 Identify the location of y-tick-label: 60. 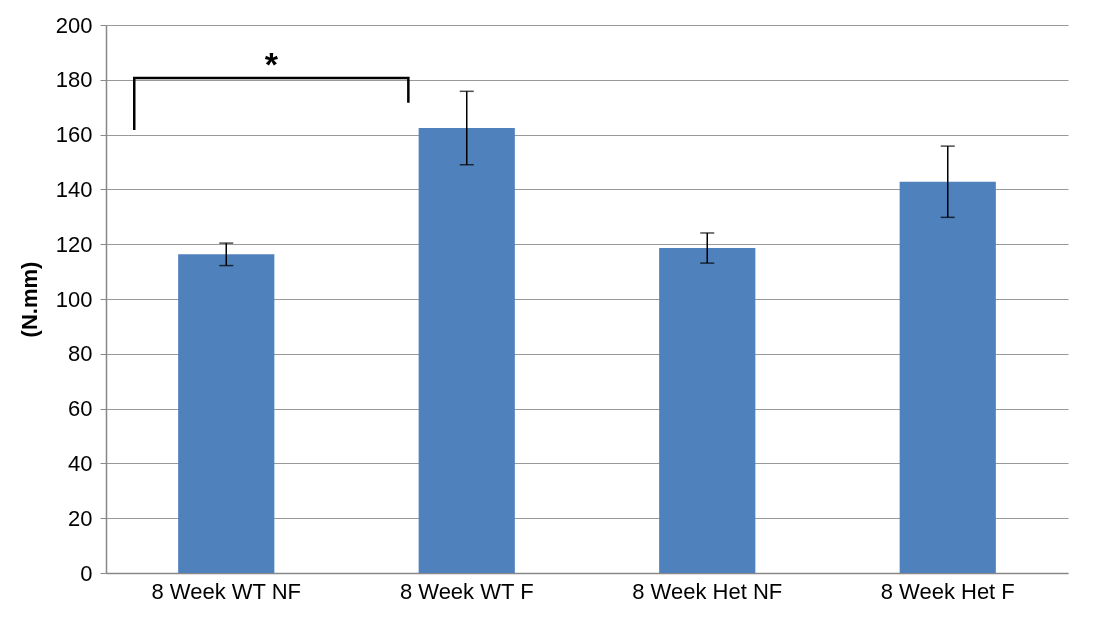
(80, 409).